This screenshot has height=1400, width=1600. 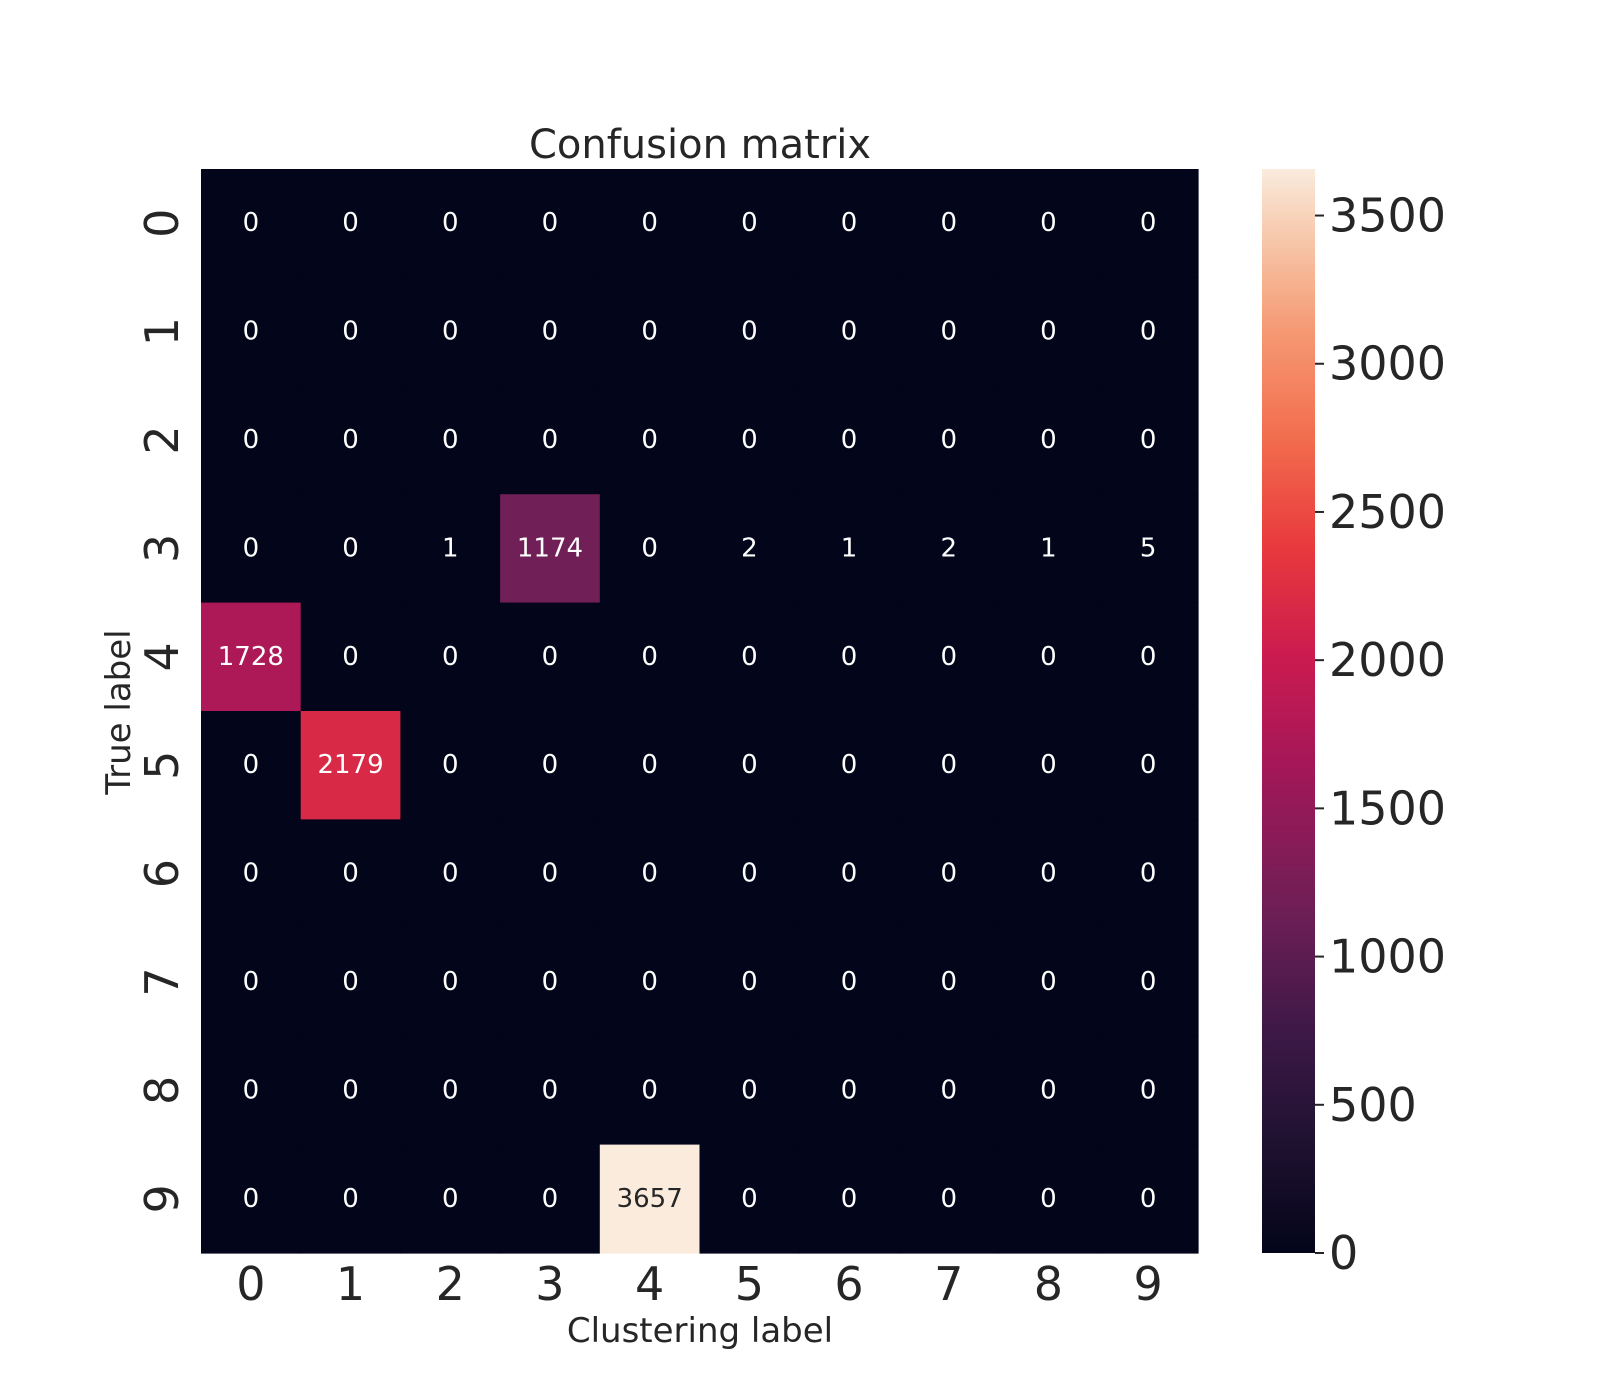 I want to click on cell-label-r5-c6: 0, so click(x=849, y=765).